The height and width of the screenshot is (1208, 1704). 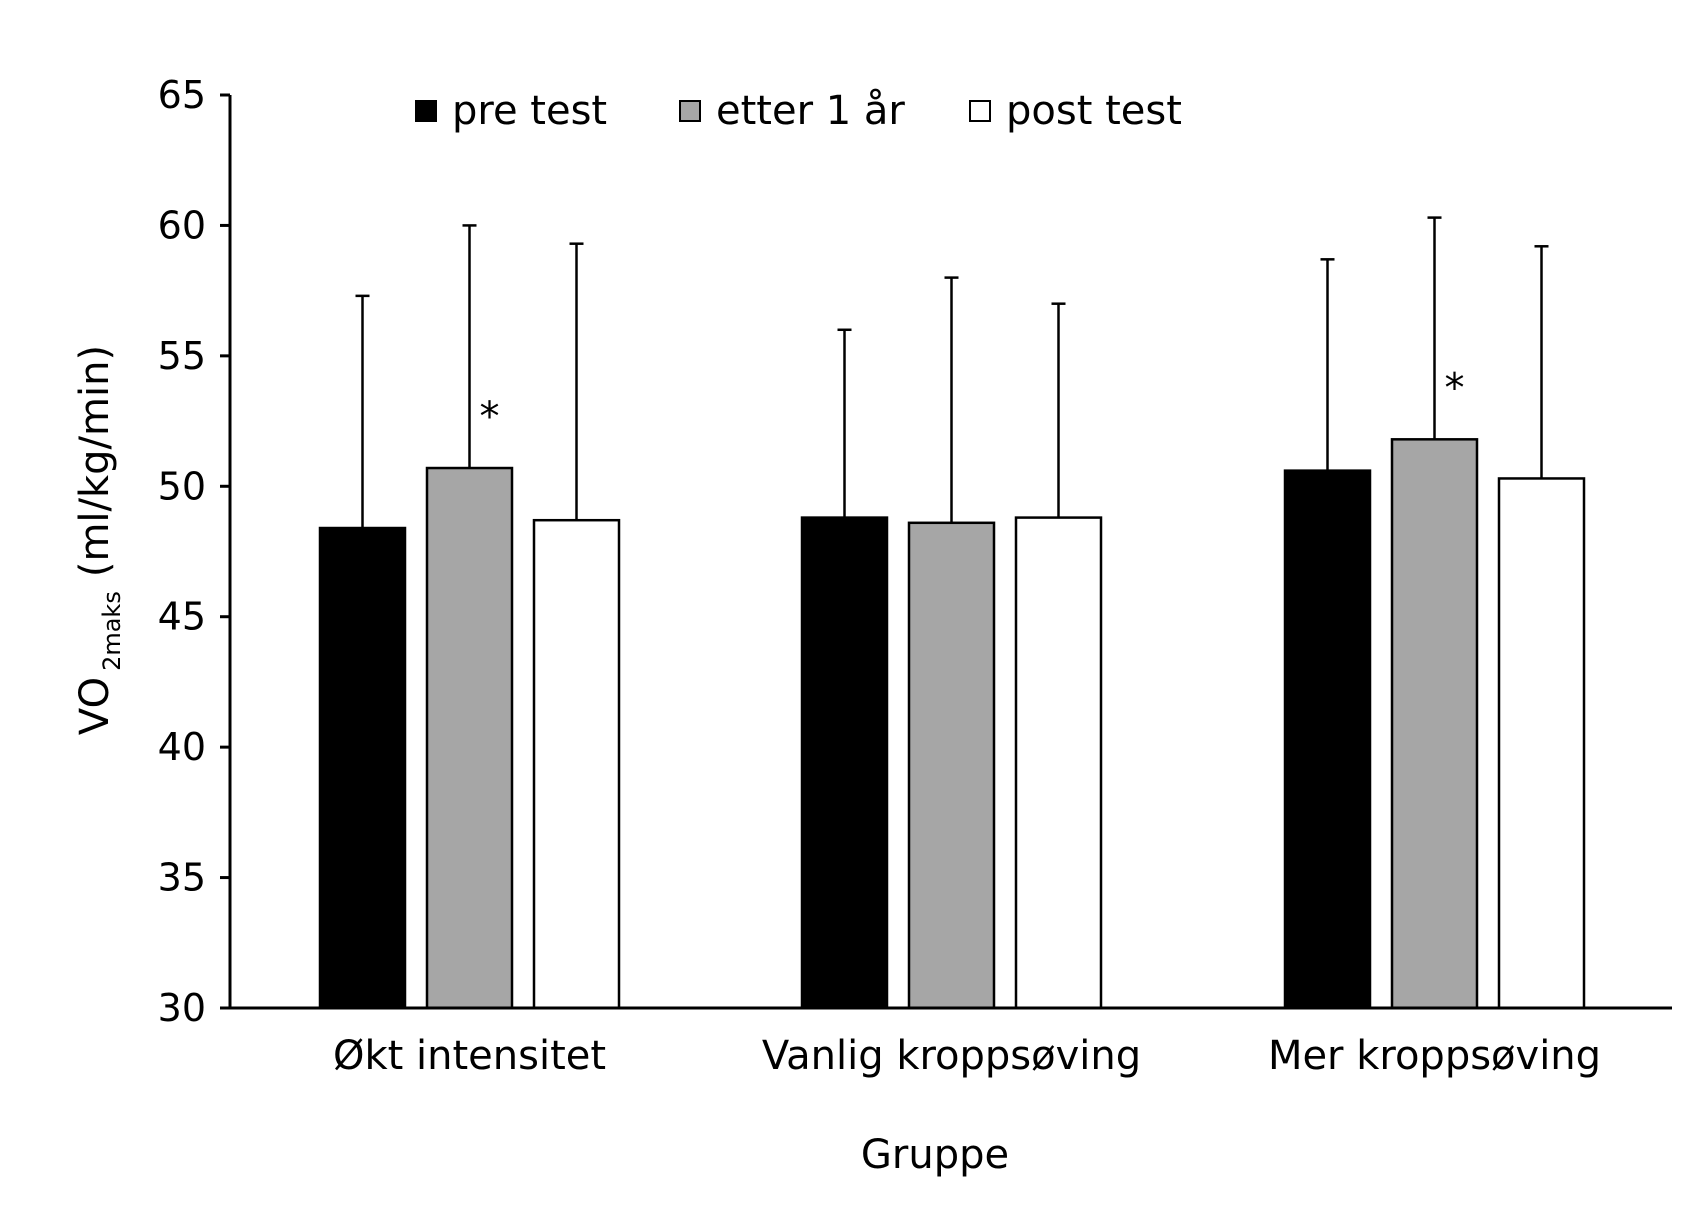 I want to click on x-axis-title: Gruppe, so click(x=935, y=1155).